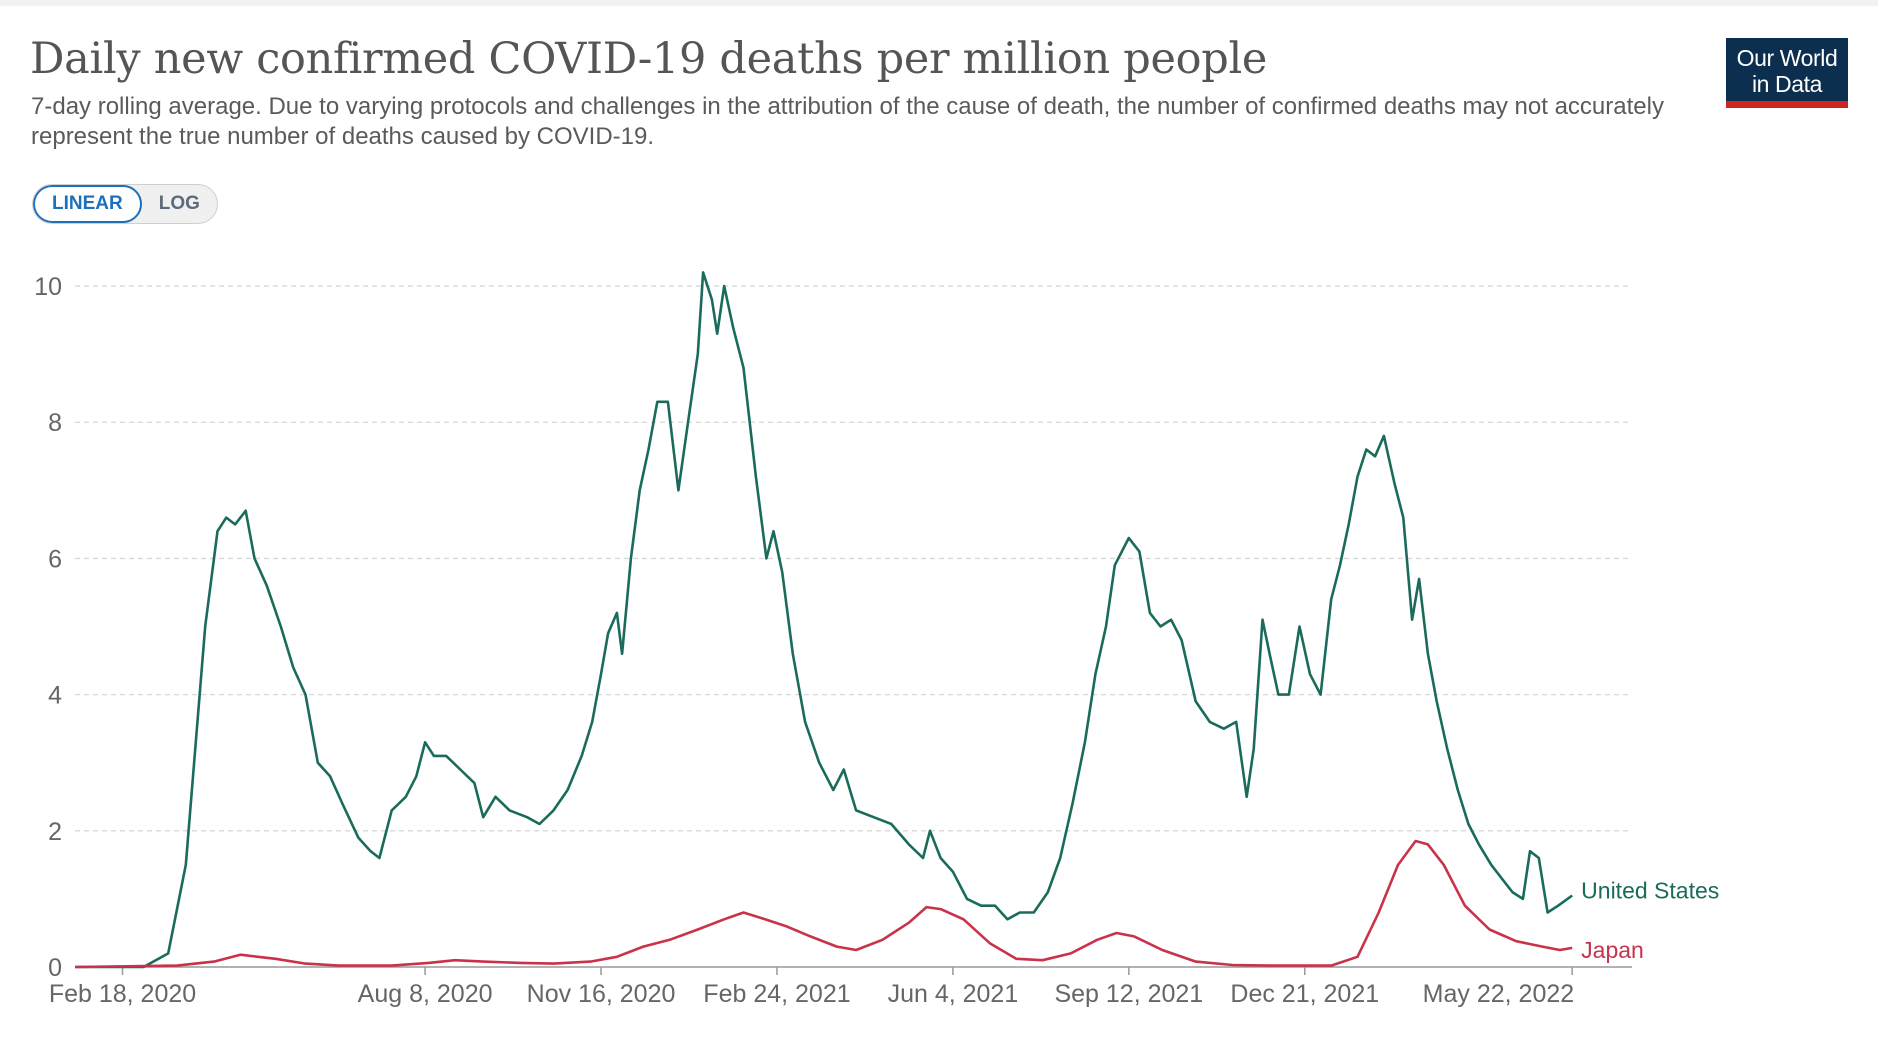  I want to click on x-tick-label: Feb 18, 2020, so click(122, 994).